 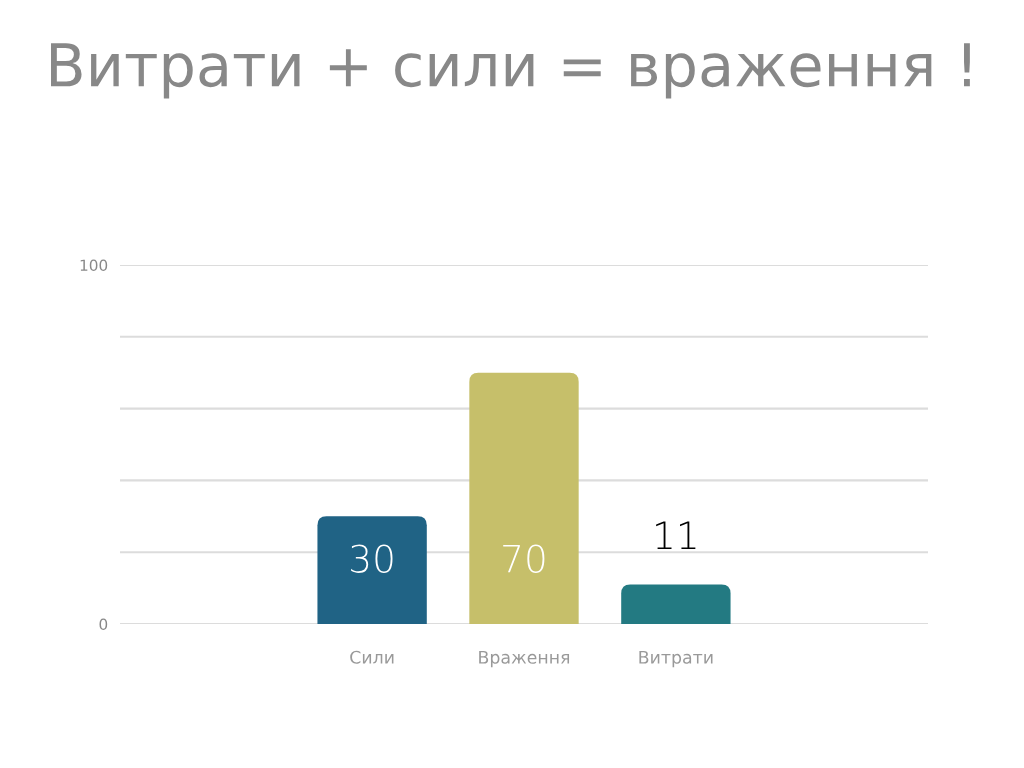 I want to click on x-tick-label: Враження, so click(x=524, y=659).